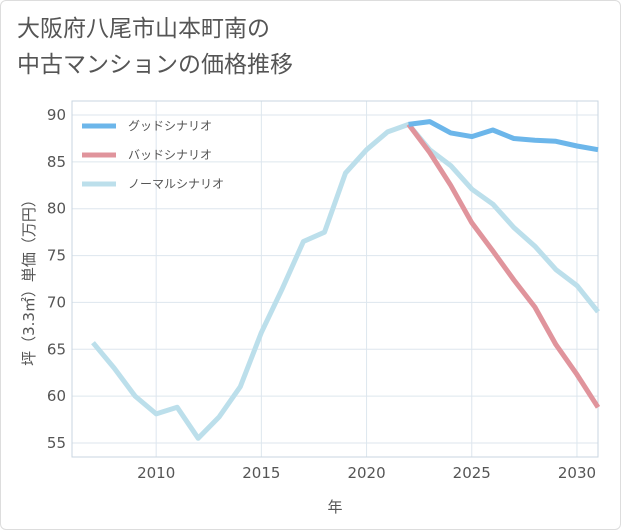 This screenshot has width=621, height=530. Describe the element at coordinates (56, 115) in the screenshot. I see `y-tick-label: 90` at that location.